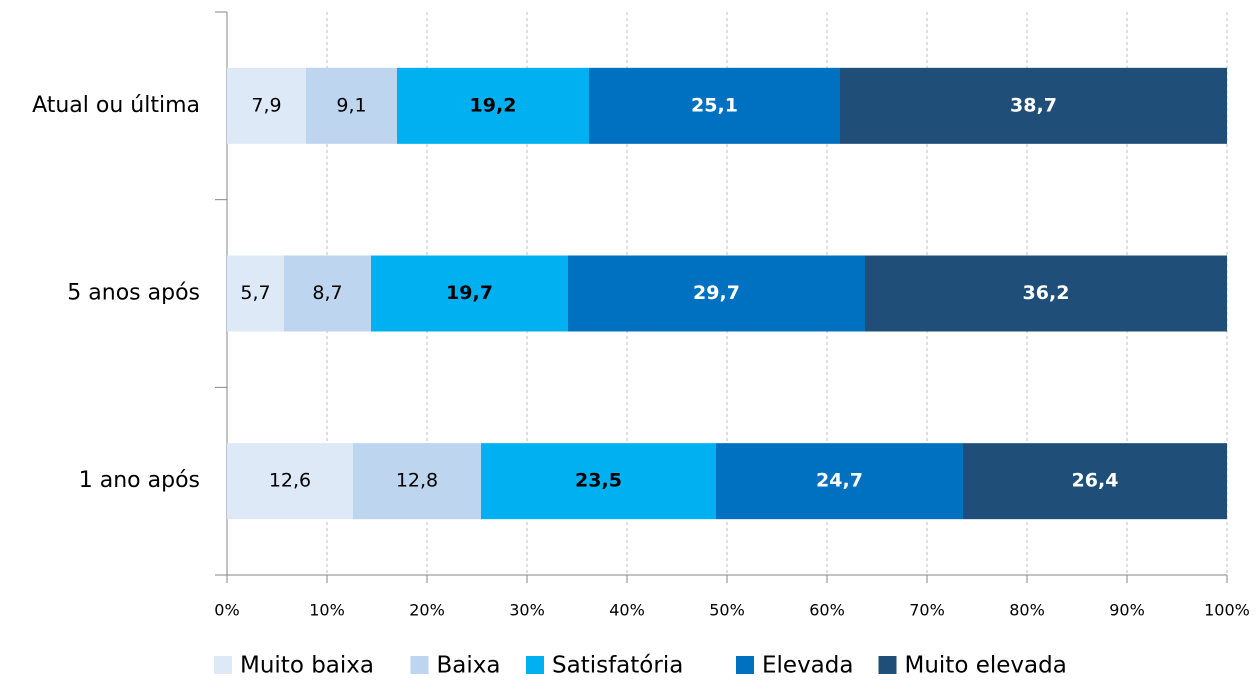 The height and width of the screenshot is (687, 1256). Describe the element at coordinates (139, 480) in the screenshot. I see `y-tick-label: 1 ano após` at that location.